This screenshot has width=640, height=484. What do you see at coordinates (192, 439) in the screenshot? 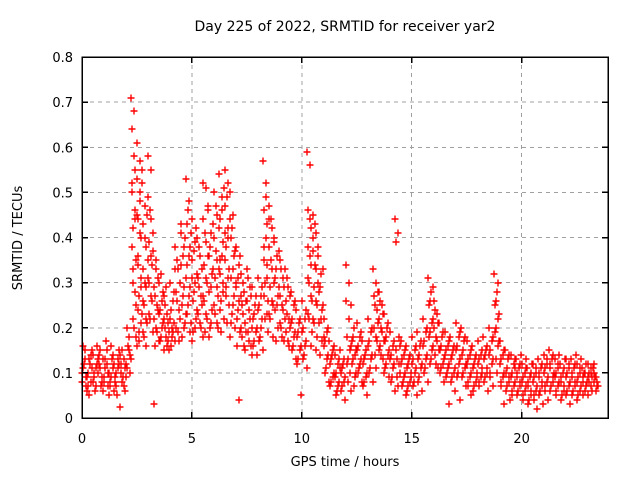
I see `x-tick-label: 5` at bounding box center [192, 439].